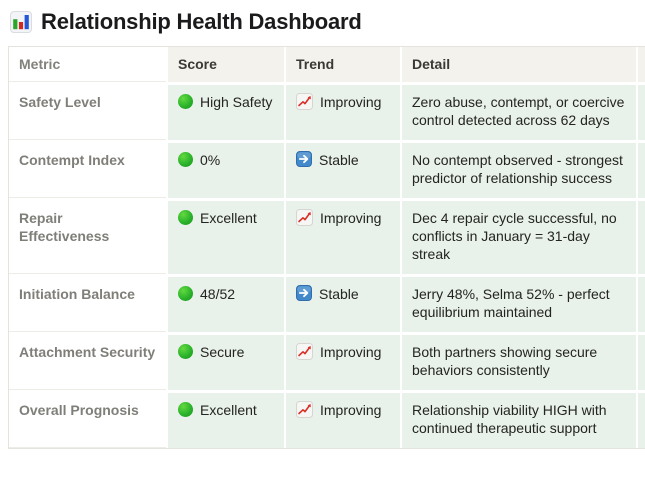 The image size is (645, 477). What do you see at coordinates (87, 64) in the screenshot?
I see `column-header-metric: Metric` at bounding box center [87, 64].